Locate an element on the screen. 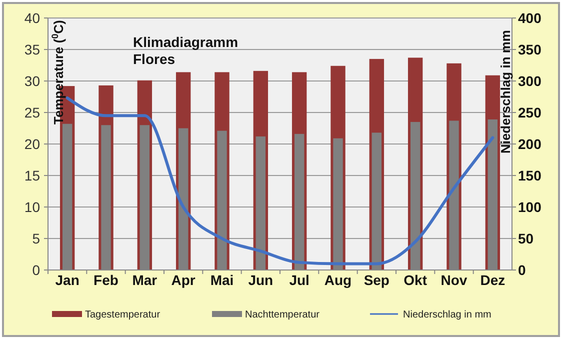 This screenshot has width=562, height=339. x-tick-label: Nov is located at coordinates (454, 280).